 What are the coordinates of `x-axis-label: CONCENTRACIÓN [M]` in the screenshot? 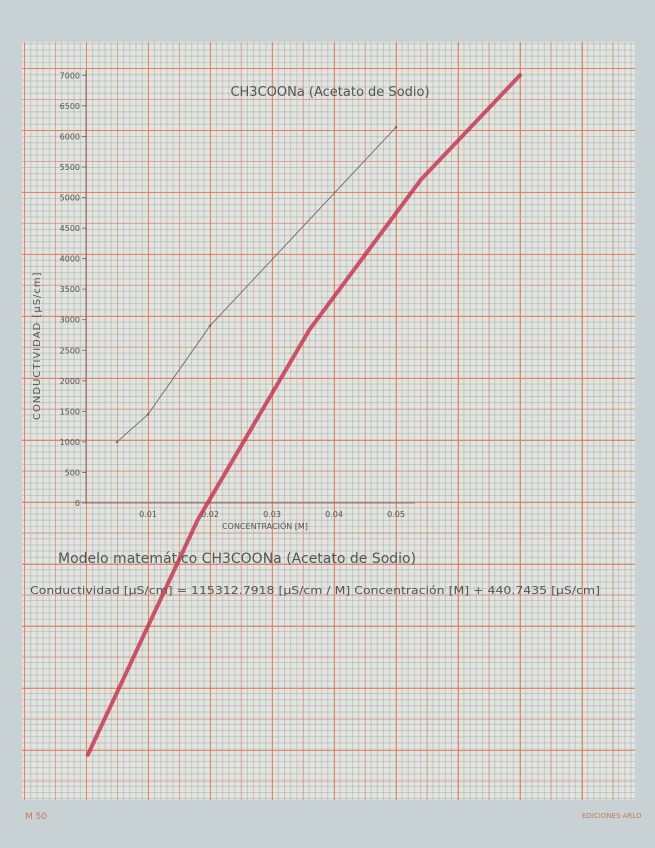 It's located at (265, 525).